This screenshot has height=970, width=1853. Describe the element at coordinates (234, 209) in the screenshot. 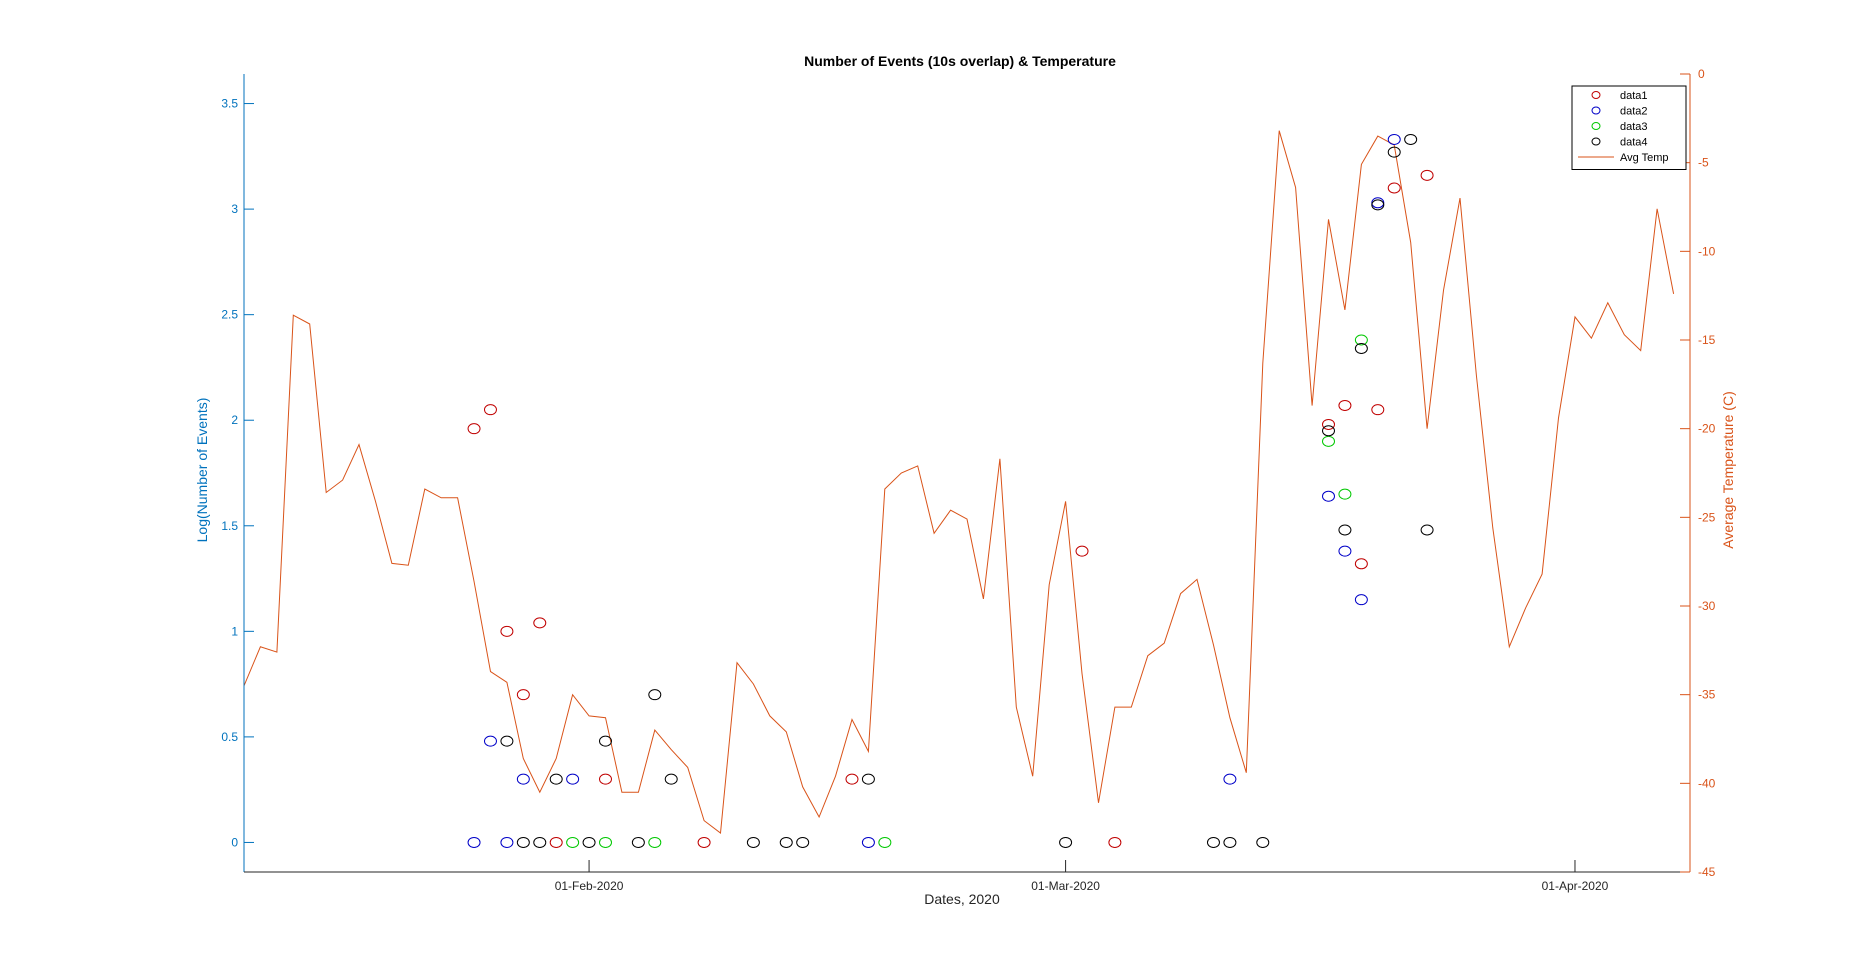

I see `y-left-tick-label: 3` at that location.